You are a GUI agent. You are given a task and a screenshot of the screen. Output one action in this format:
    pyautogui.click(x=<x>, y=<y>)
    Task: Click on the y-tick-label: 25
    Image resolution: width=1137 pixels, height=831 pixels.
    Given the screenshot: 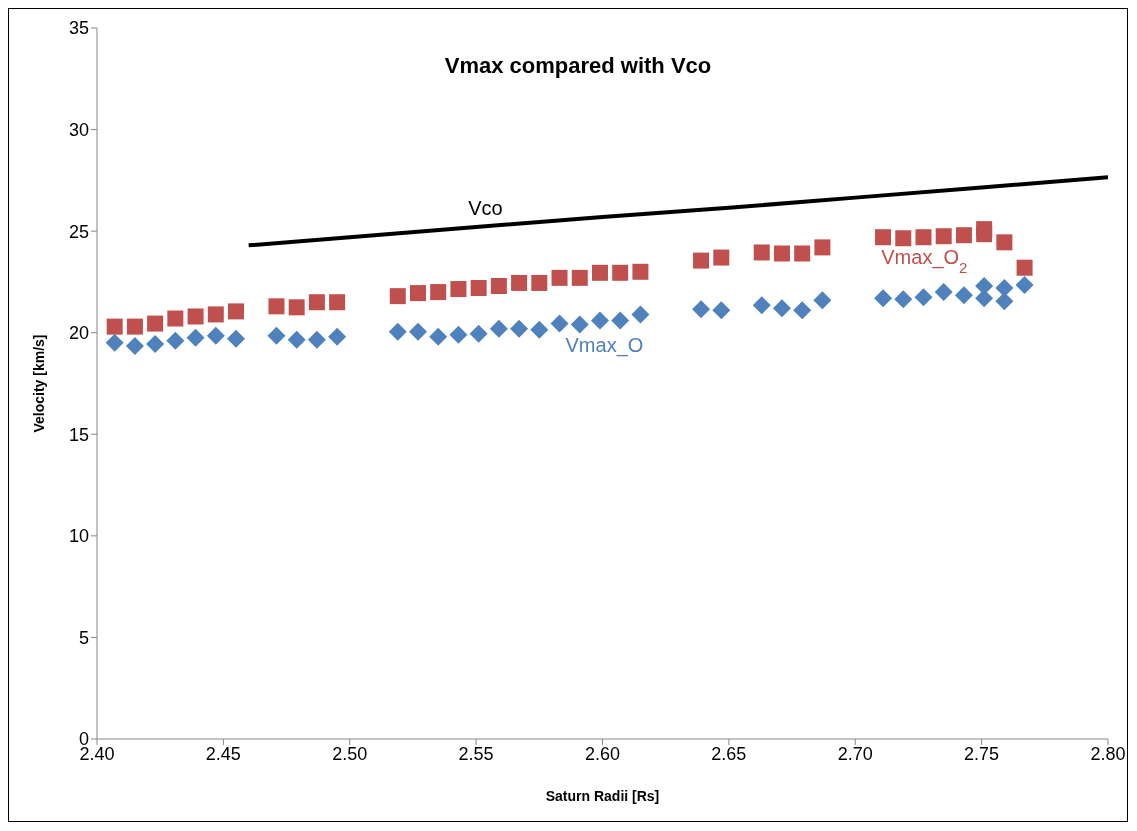 What is the action you would take?
    pyautogui.click(x=78, y=231)
    